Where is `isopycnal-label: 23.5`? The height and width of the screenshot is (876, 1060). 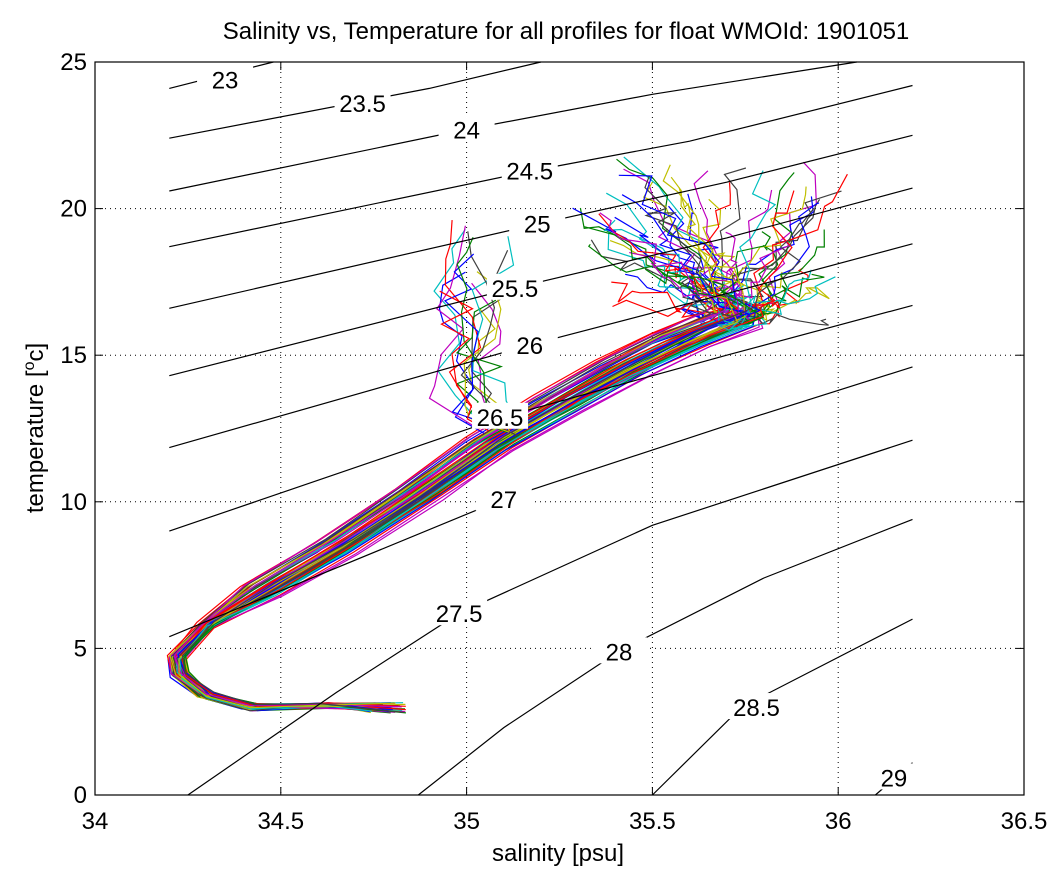 isopycnal-label: 23.5 is located at coordinates (362, 104).